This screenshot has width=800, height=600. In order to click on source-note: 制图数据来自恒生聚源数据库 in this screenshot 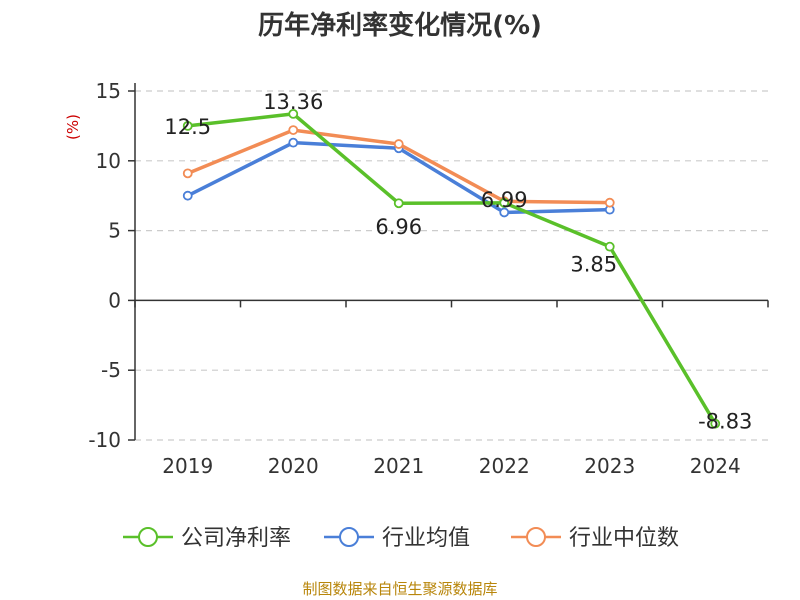, I will do `click(399, 589)`.